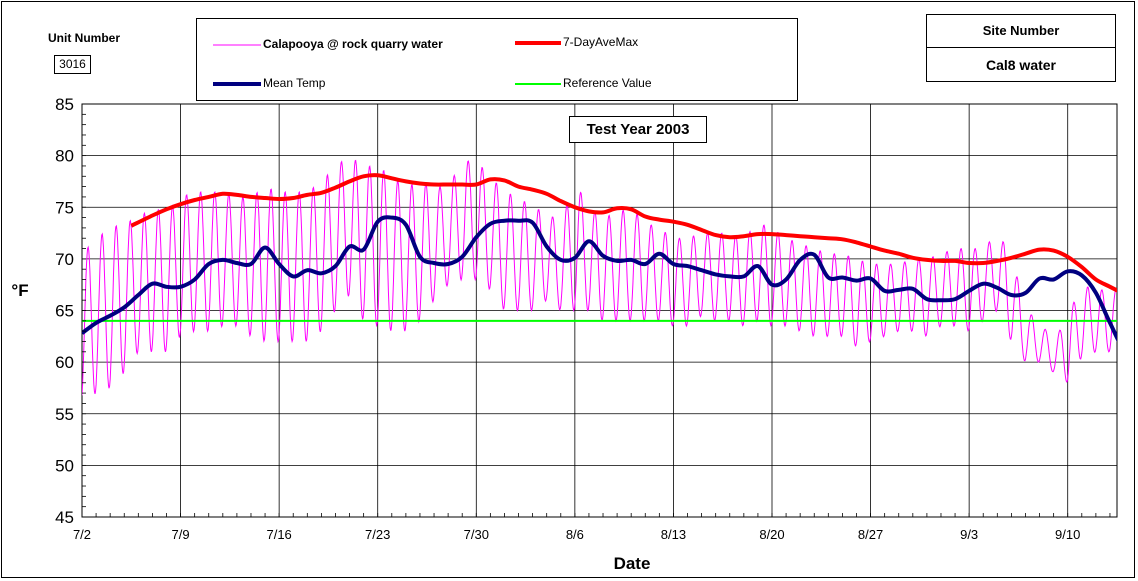  Describe the element at coordinates (64, 156) in the screenshot. I see `y-tick-label: 80` at that location.